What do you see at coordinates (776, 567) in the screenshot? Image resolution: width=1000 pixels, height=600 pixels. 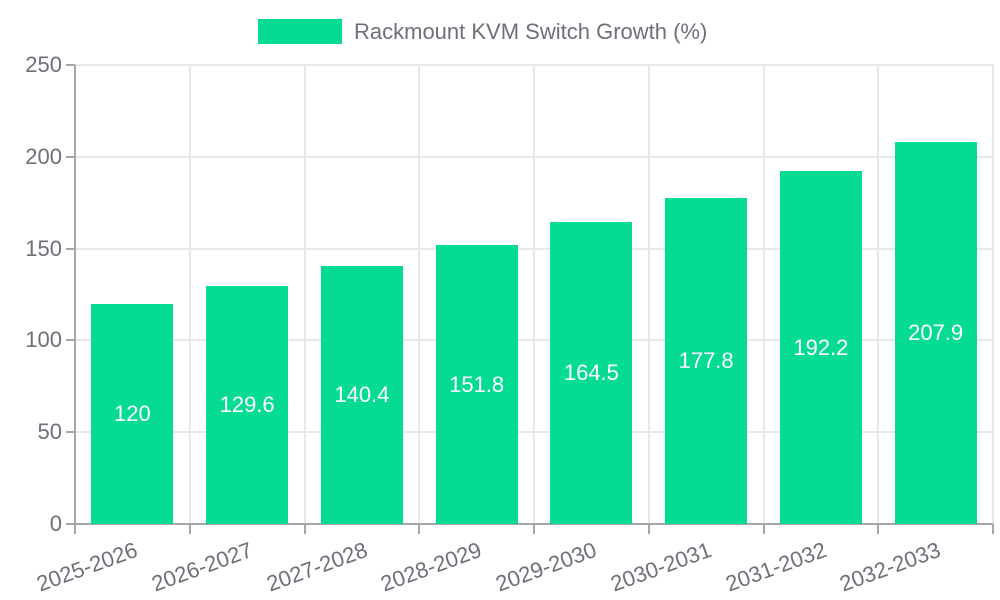 I see `x-axis-category-label: 2031-2032` at bounding box center [776, 567].